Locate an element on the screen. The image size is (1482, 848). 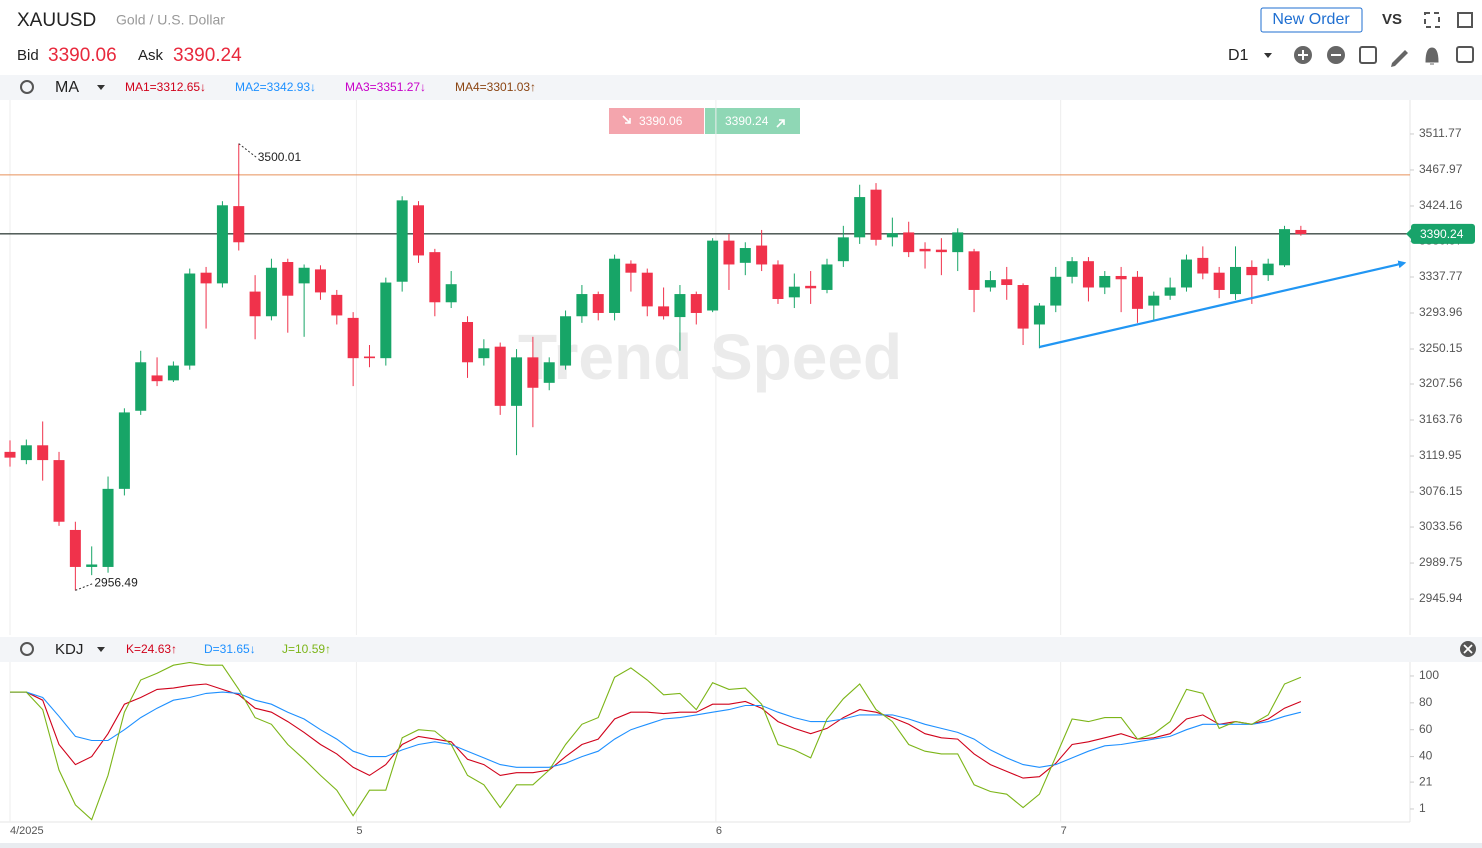
sell-arrow is located at coordinates (626, 119).